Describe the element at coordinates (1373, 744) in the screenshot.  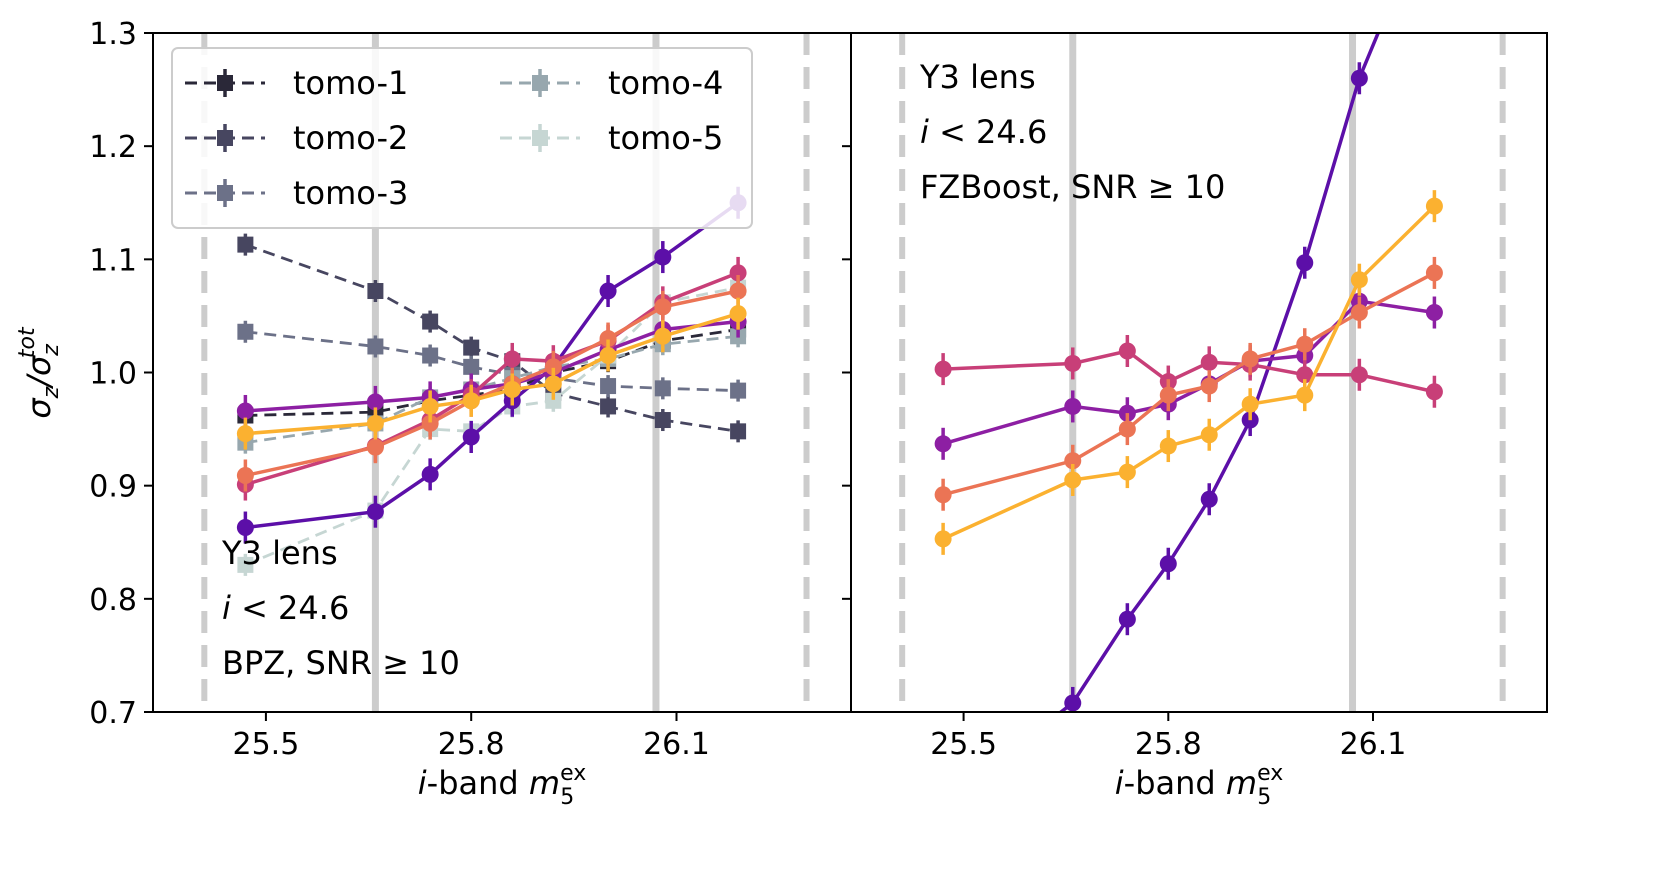
I see `right-xtick-label-2: 26.1` at that location.